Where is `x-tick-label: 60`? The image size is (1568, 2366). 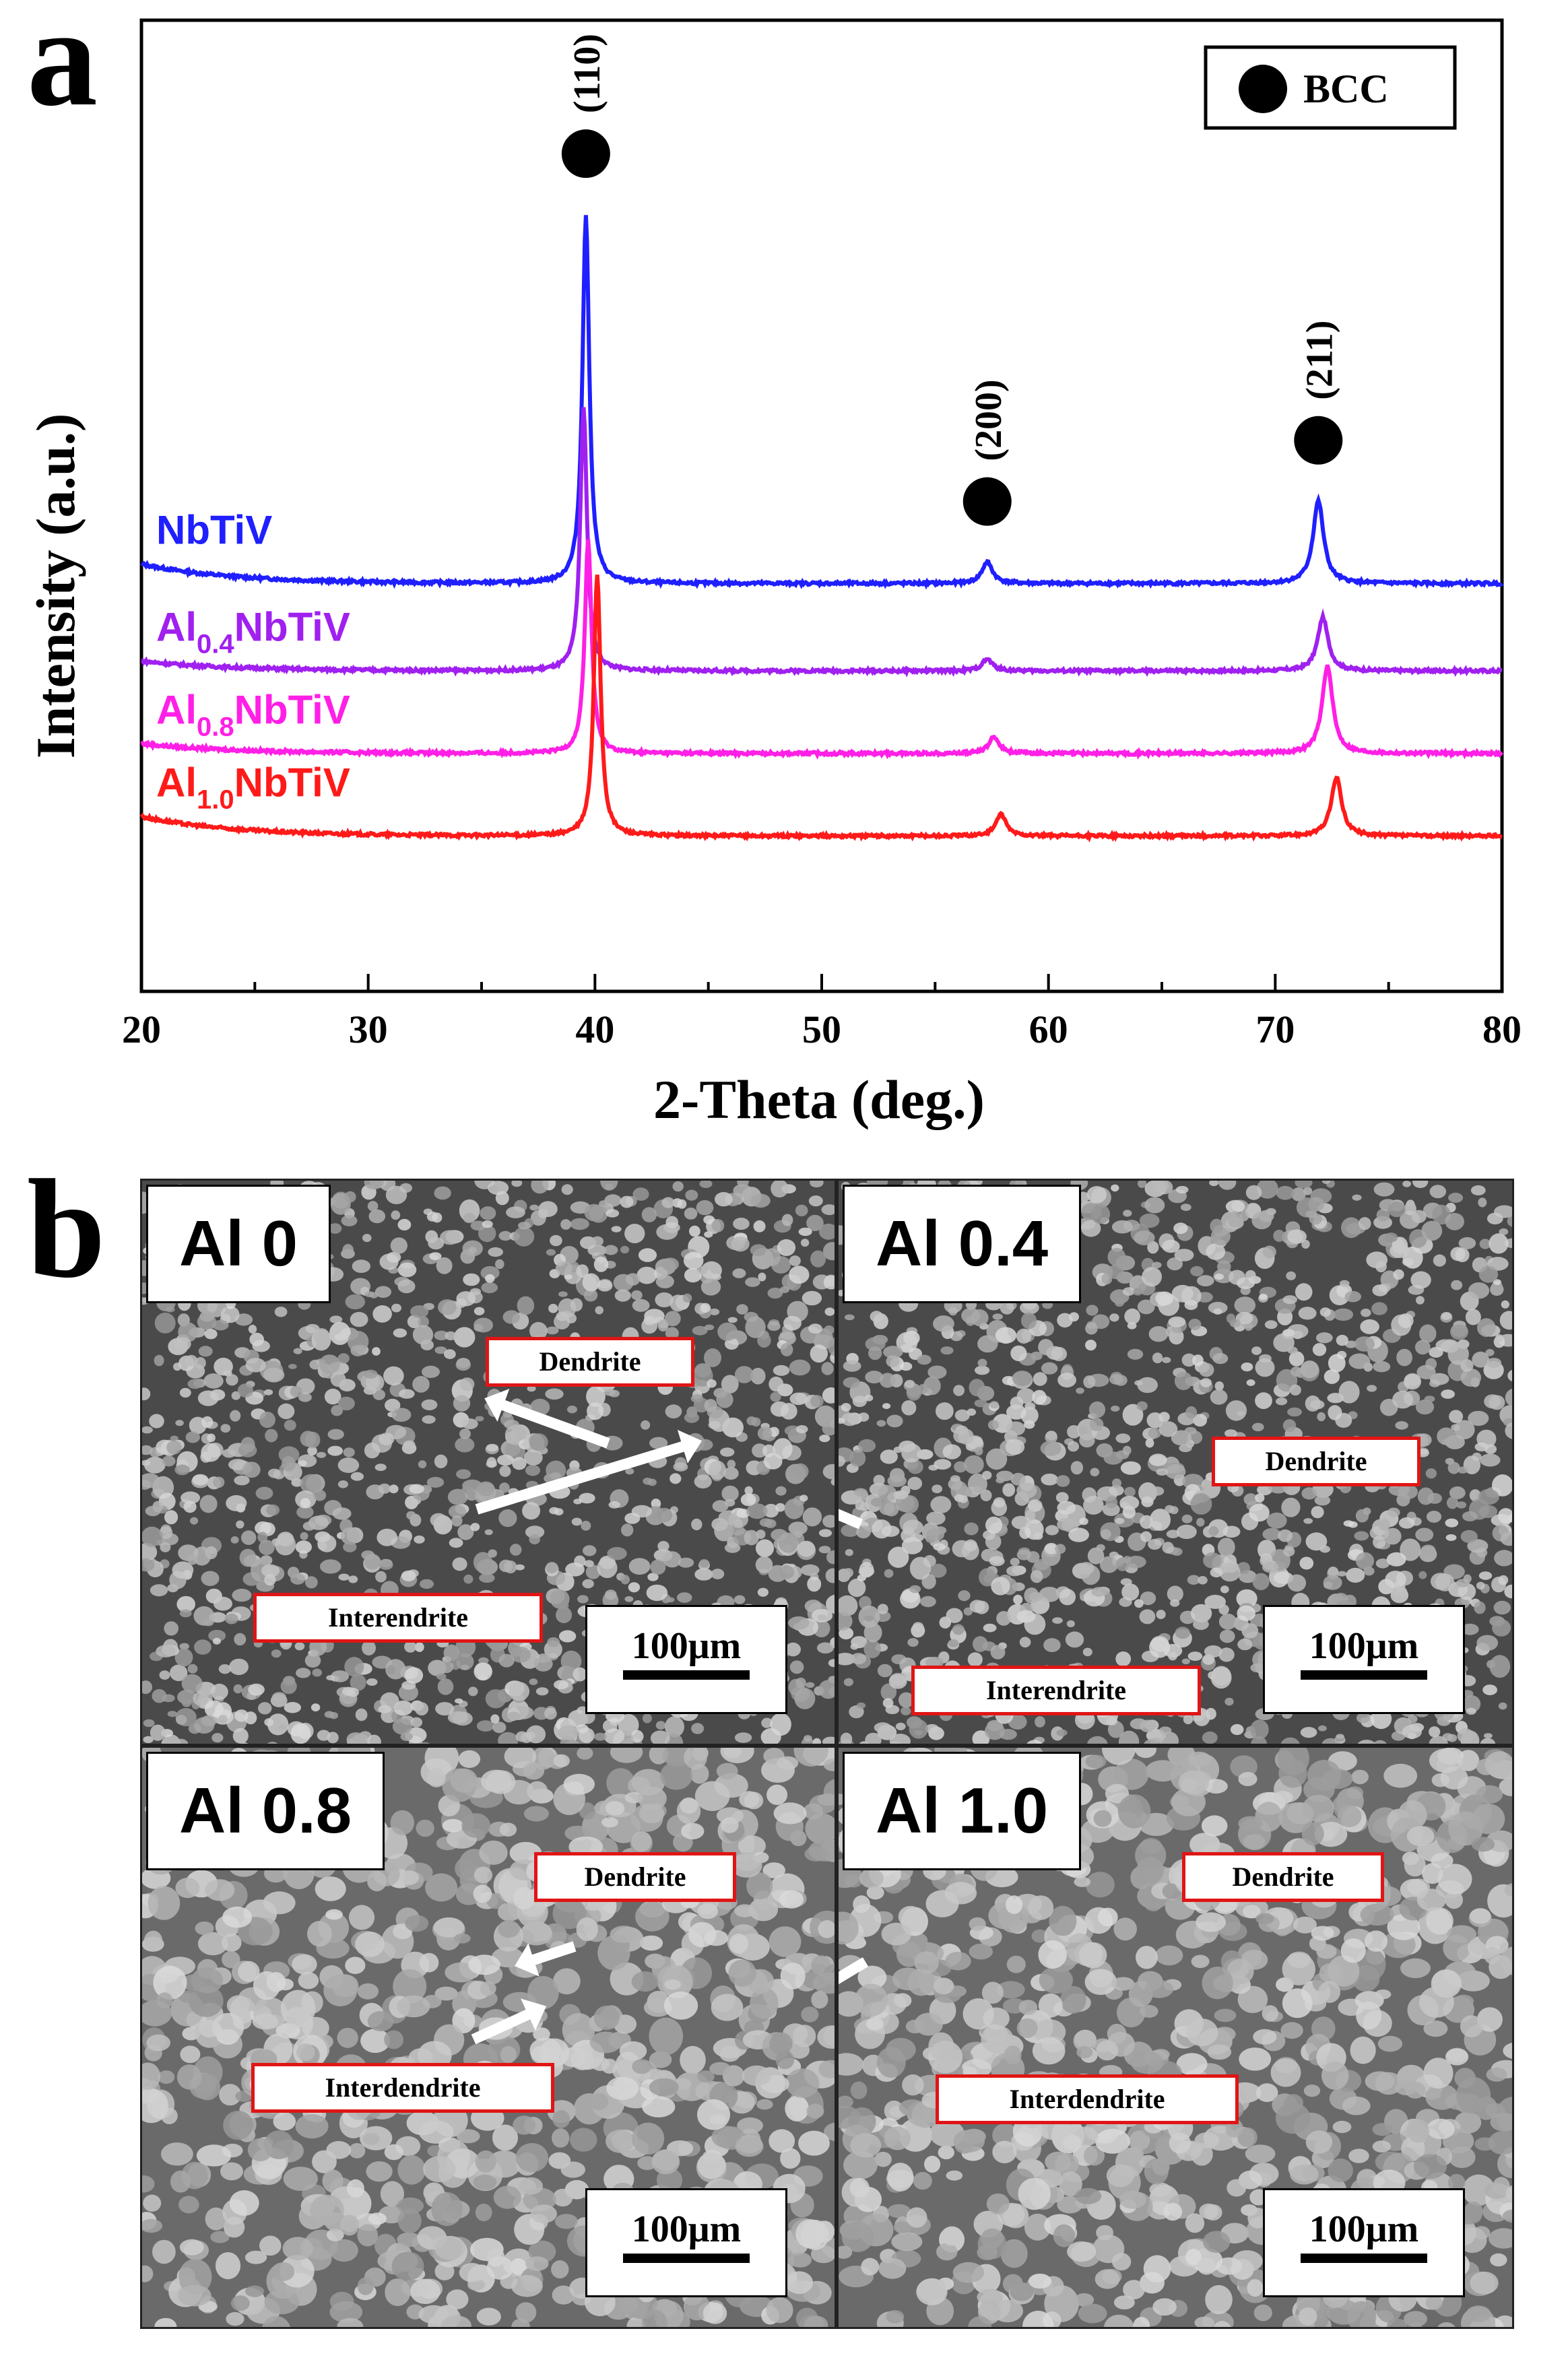
x-tick-label: 60 is located at coordinates (1048, 1029).